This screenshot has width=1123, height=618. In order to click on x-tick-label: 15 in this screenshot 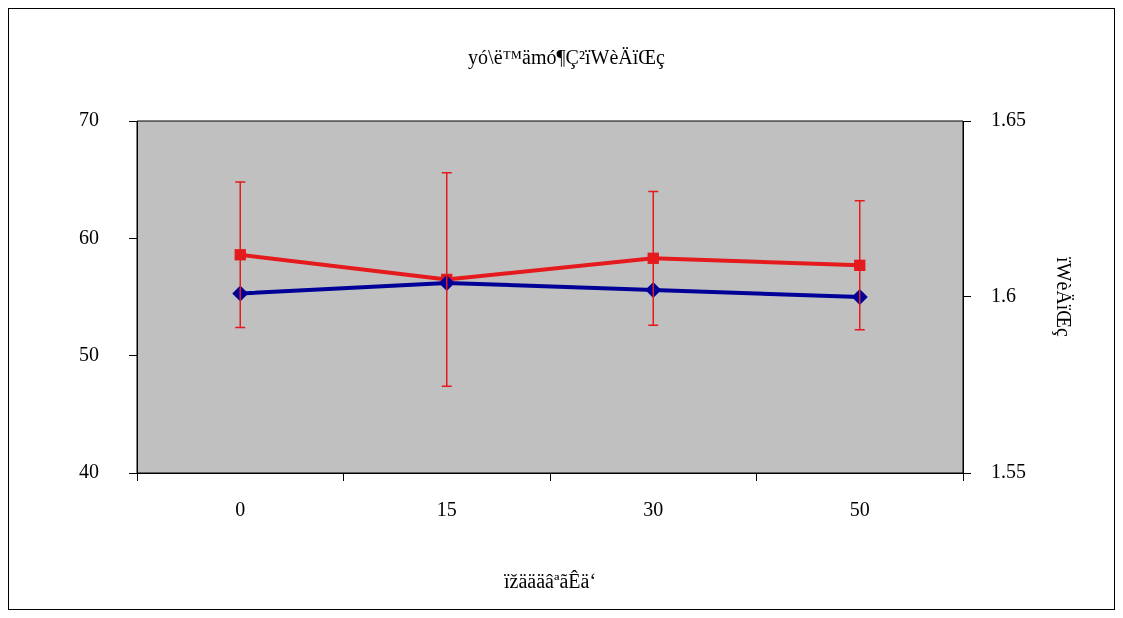, I will do `click(446, 509)`.